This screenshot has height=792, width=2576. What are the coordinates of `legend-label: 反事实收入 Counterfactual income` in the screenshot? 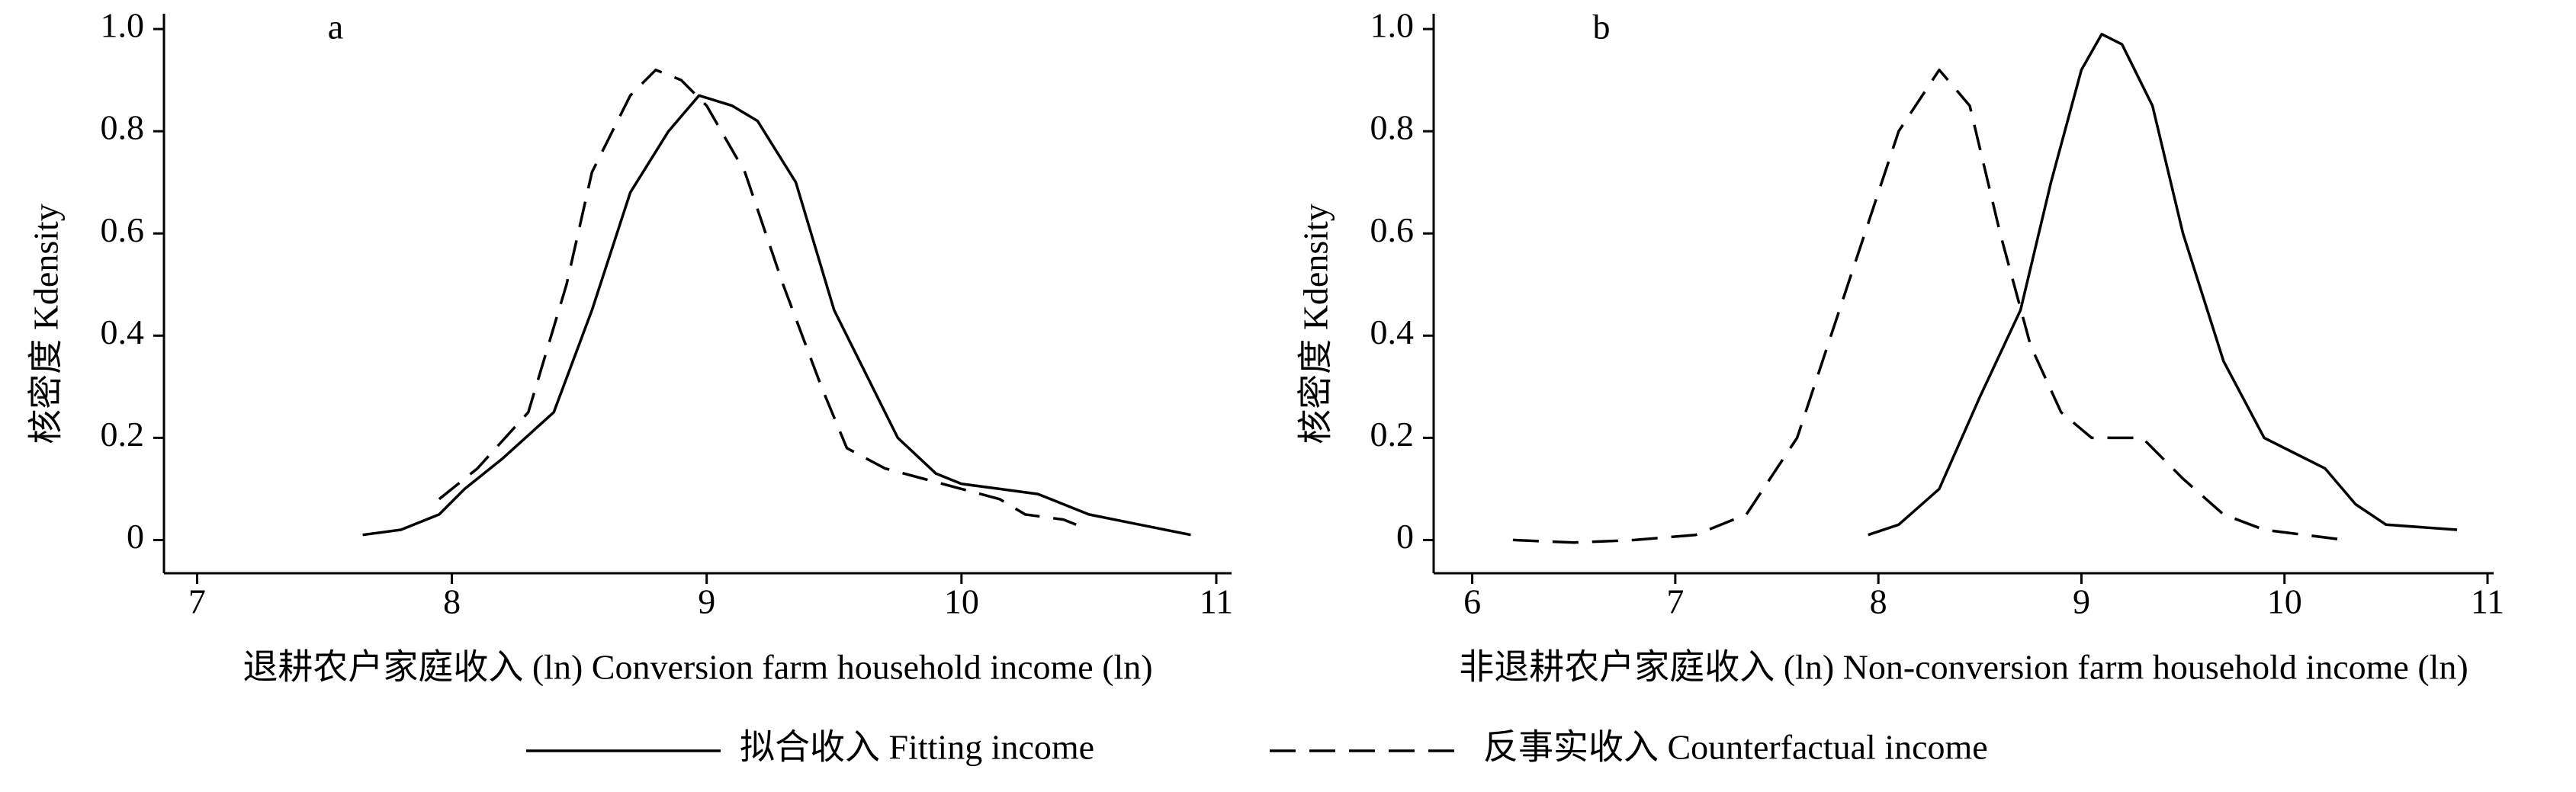 It's located at (1735, 747).